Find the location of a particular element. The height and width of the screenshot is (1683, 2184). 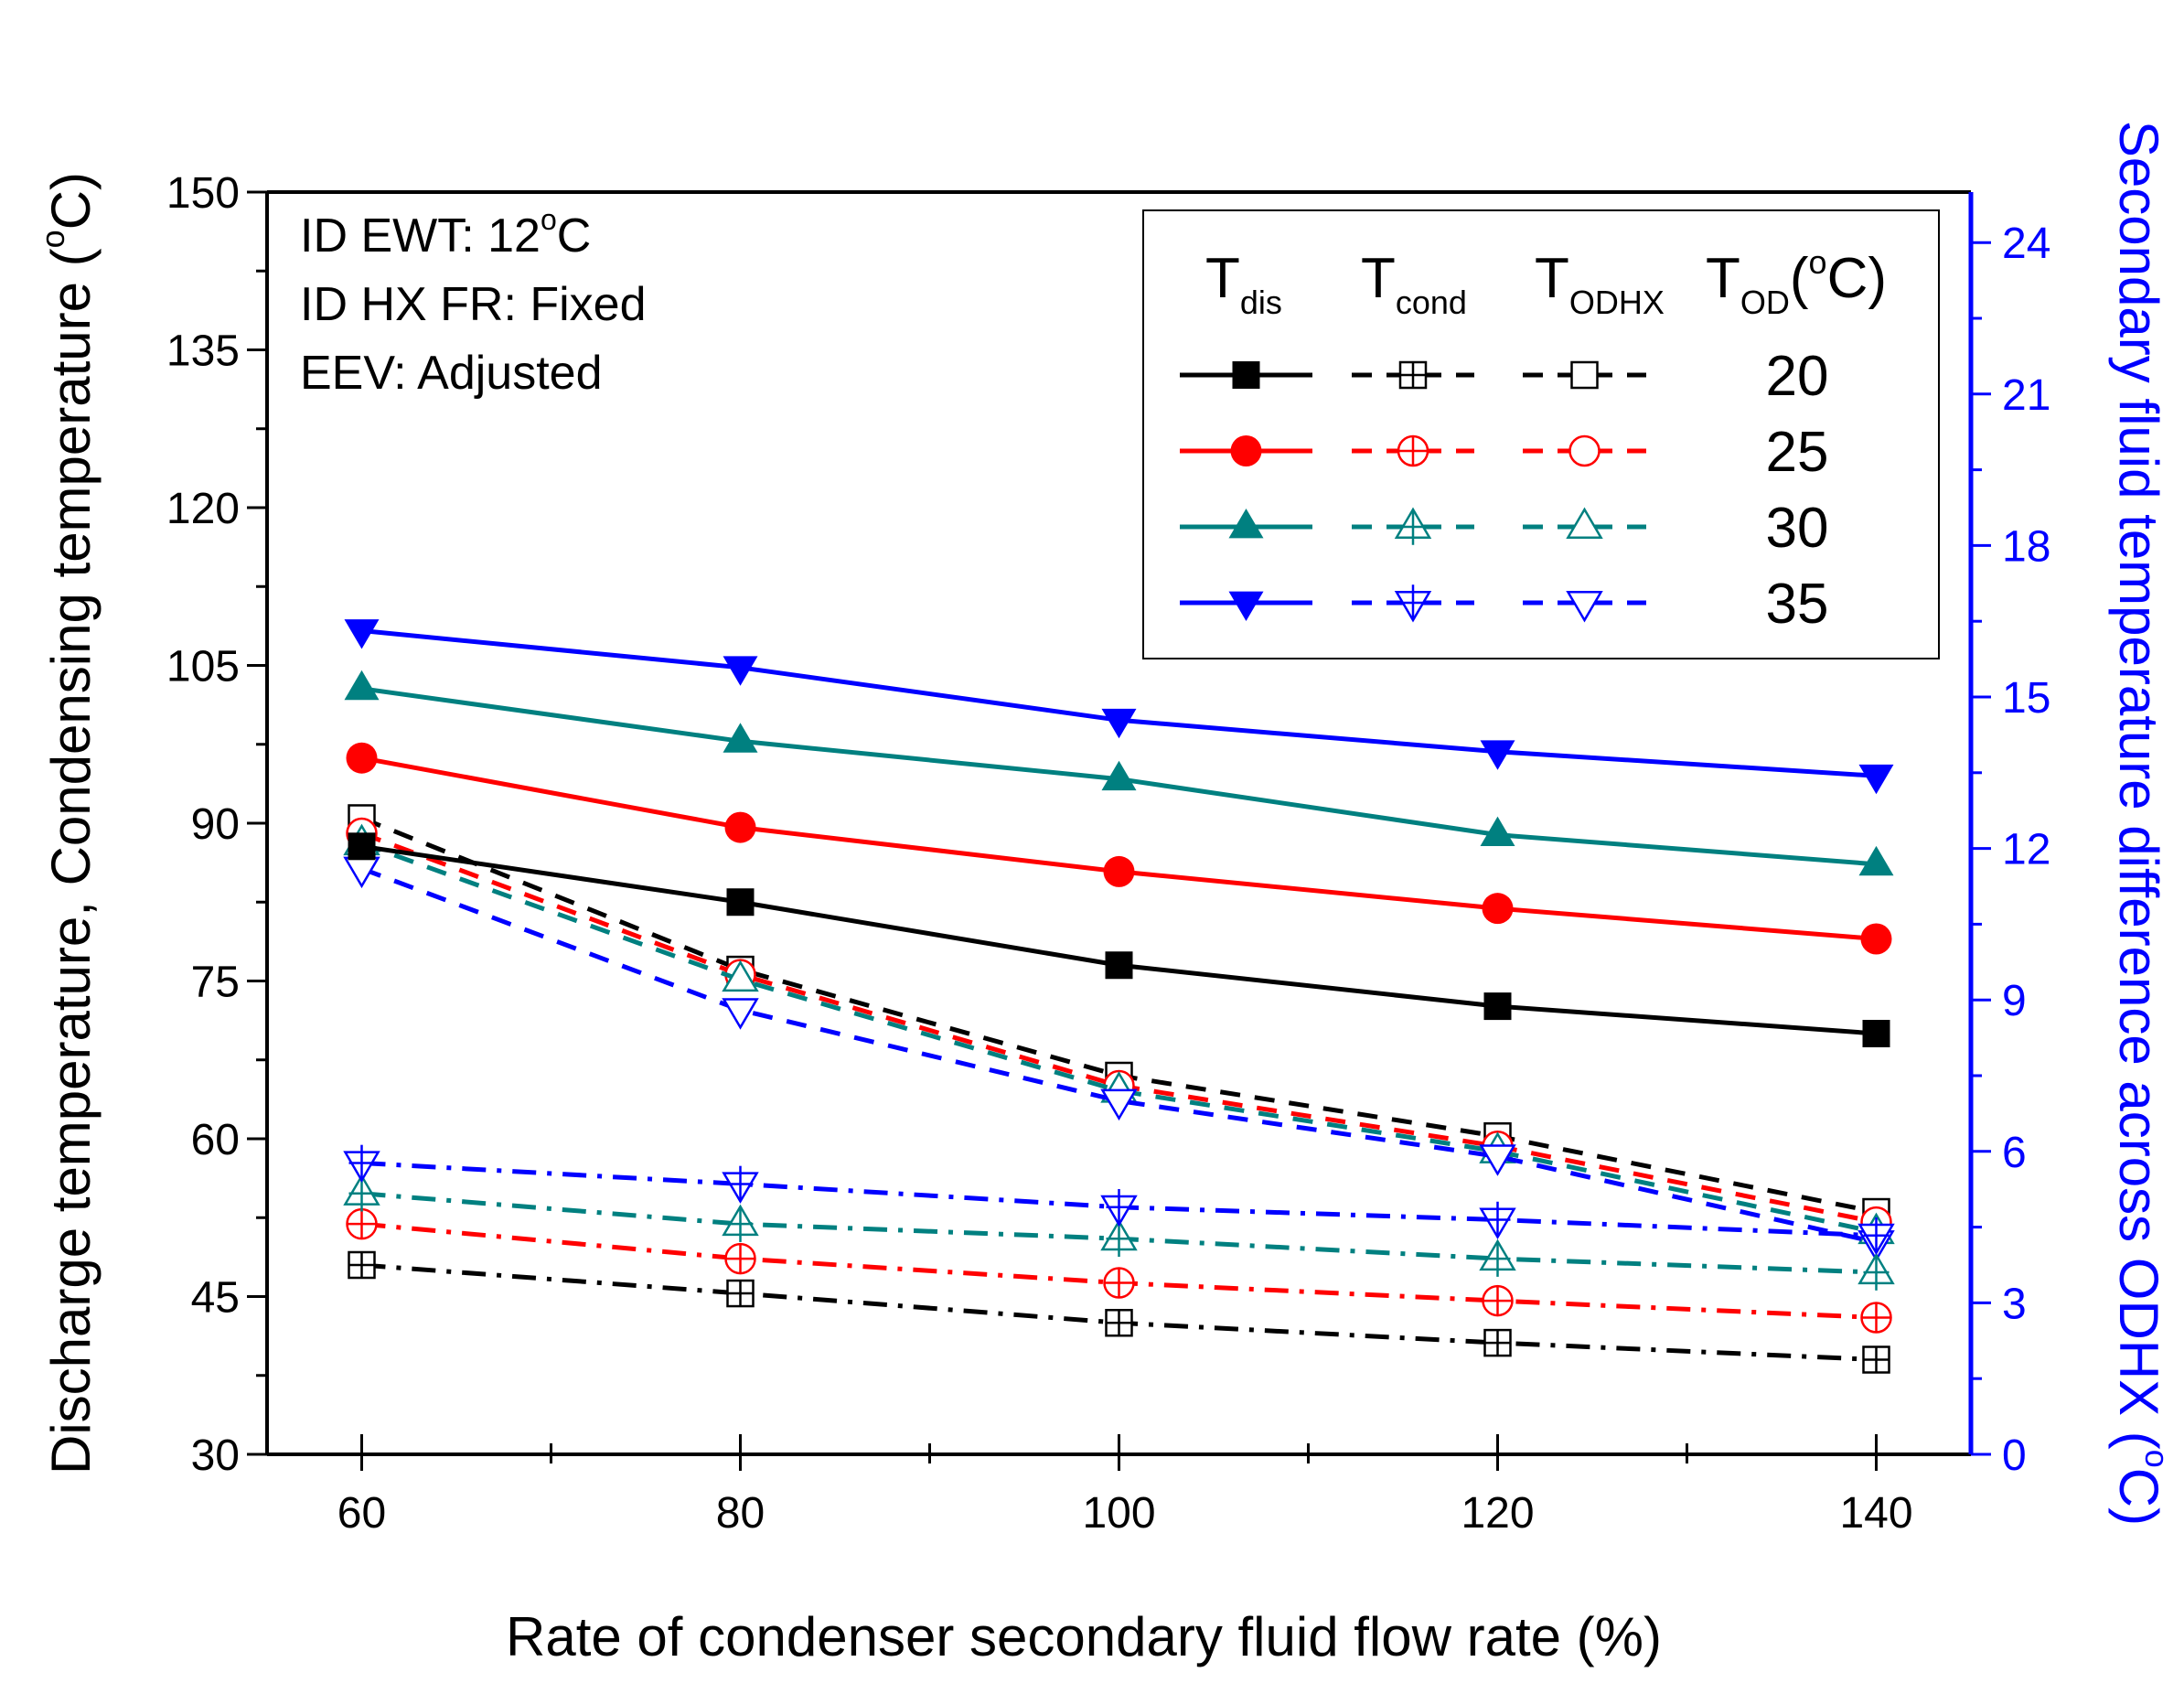

y2-tick-label: 15 is located at coordinates (2026, 698).